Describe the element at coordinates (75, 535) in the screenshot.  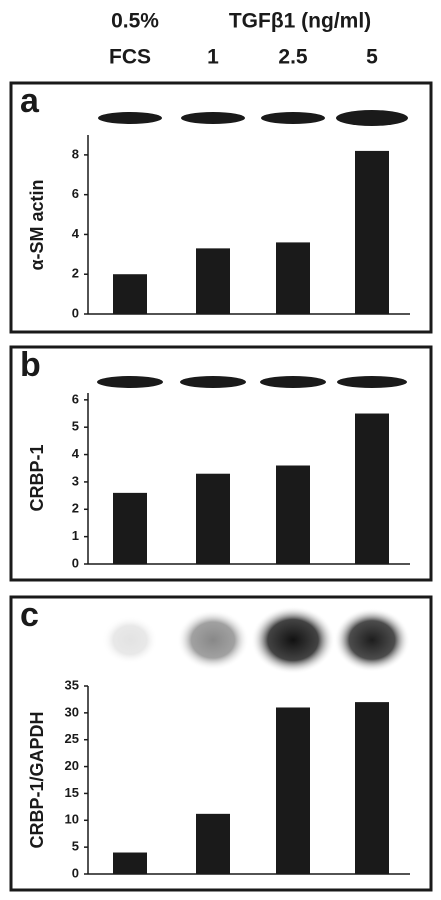
I see `y-tick-label: 1` at that location.